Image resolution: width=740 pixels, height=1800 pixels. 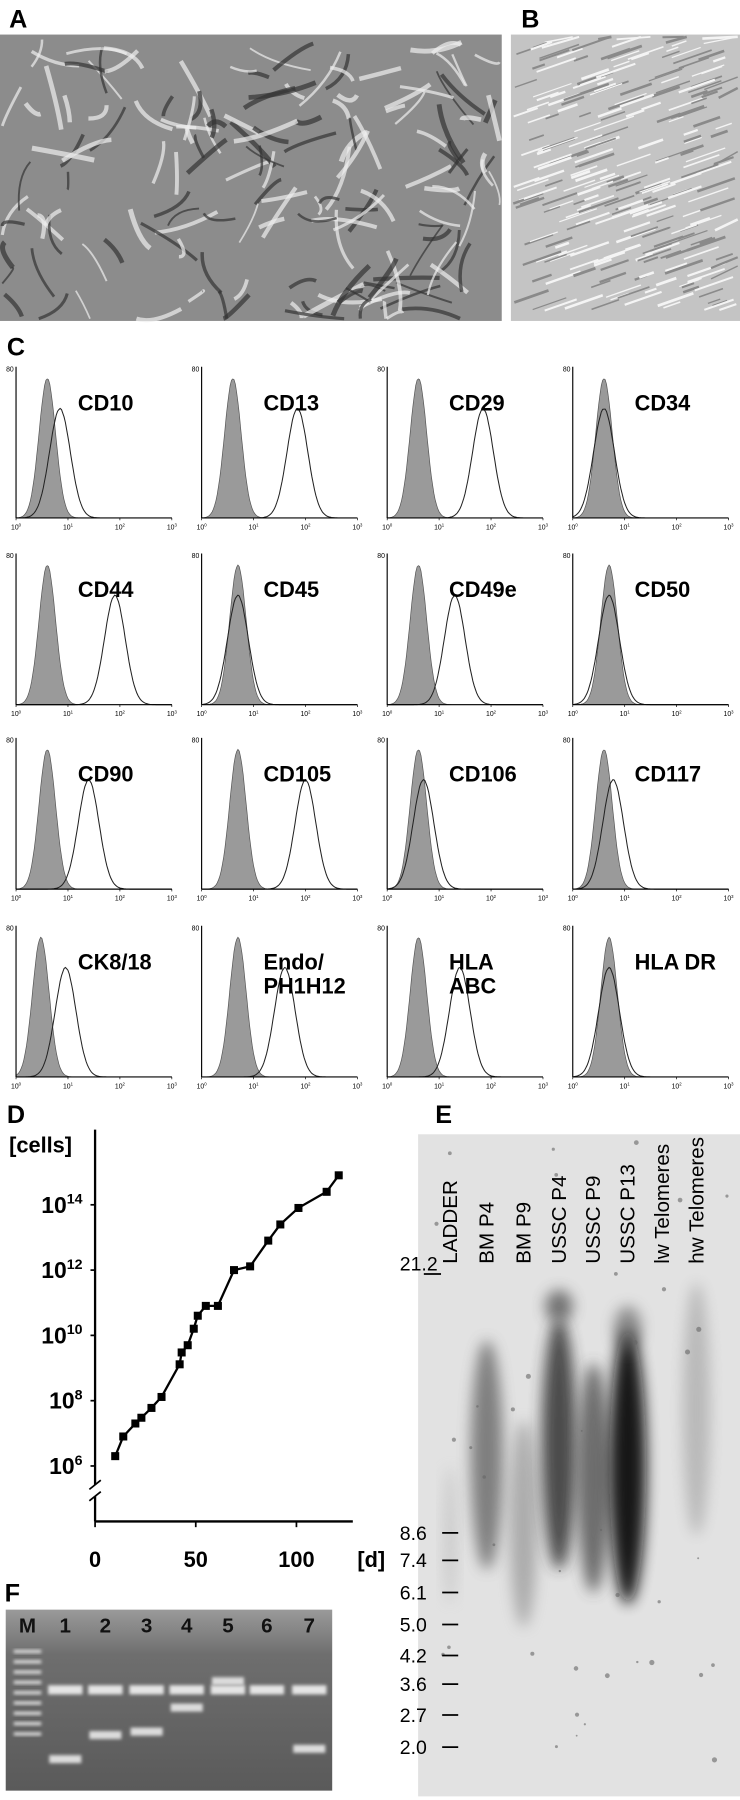 I want to click on marker-label: CD106, so click(x=483, y=773).